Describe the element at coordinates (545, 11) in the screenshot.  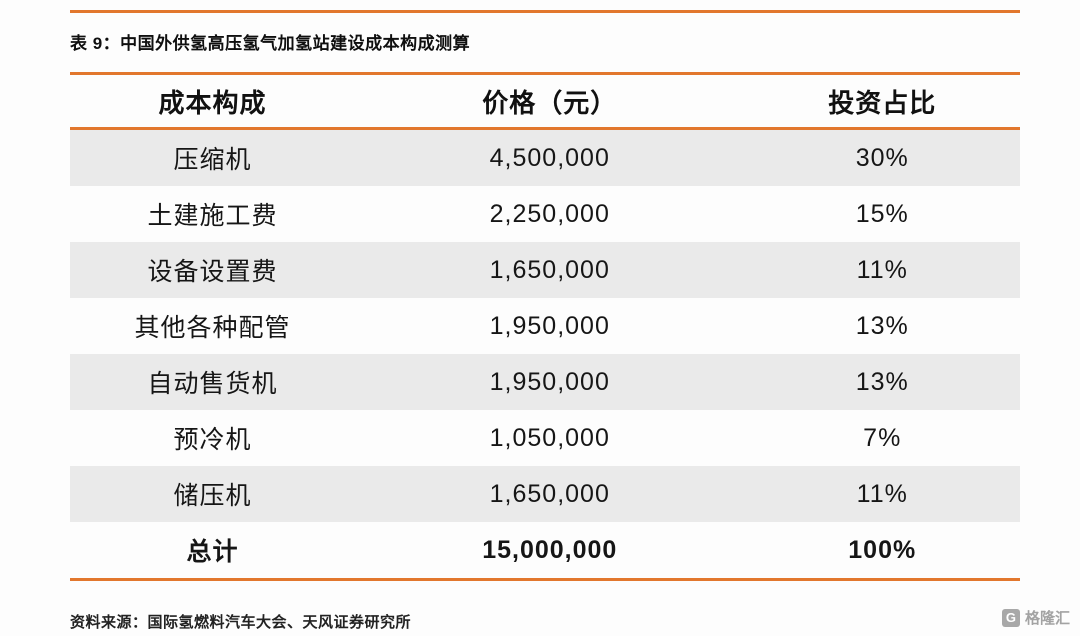
I see `top-accent-rule` at that location.